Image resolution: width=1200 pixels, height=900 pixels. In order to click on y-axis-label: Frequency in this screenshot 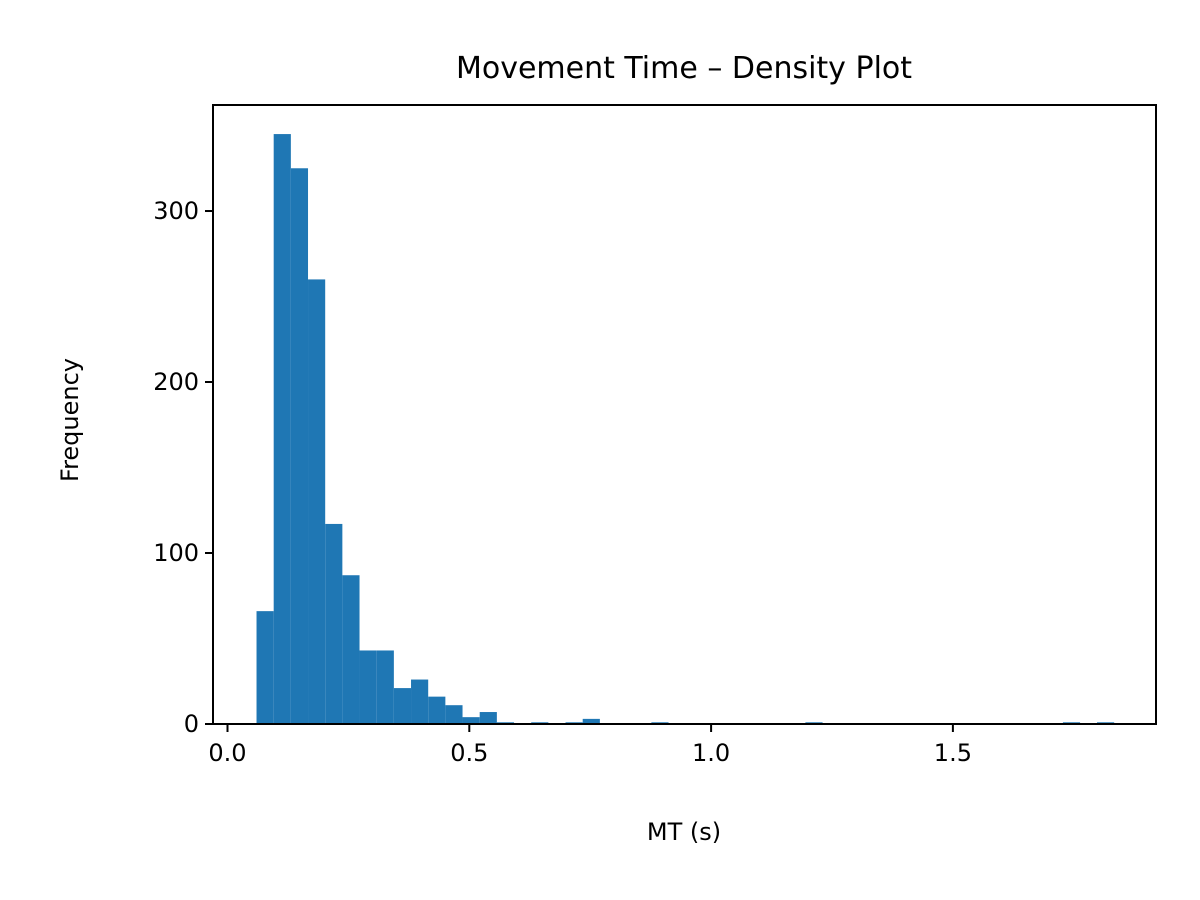, I will do `click(70, 420)`.